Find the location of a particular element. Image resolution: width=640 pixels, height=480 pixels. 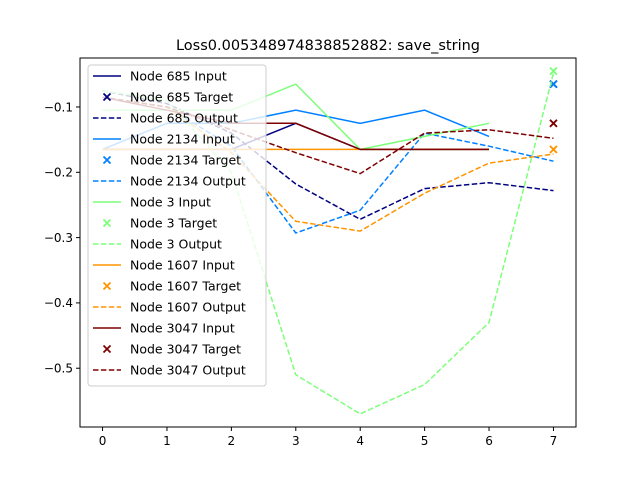

legend-label: Node 2134 Target is located at coordinates (185, 160).